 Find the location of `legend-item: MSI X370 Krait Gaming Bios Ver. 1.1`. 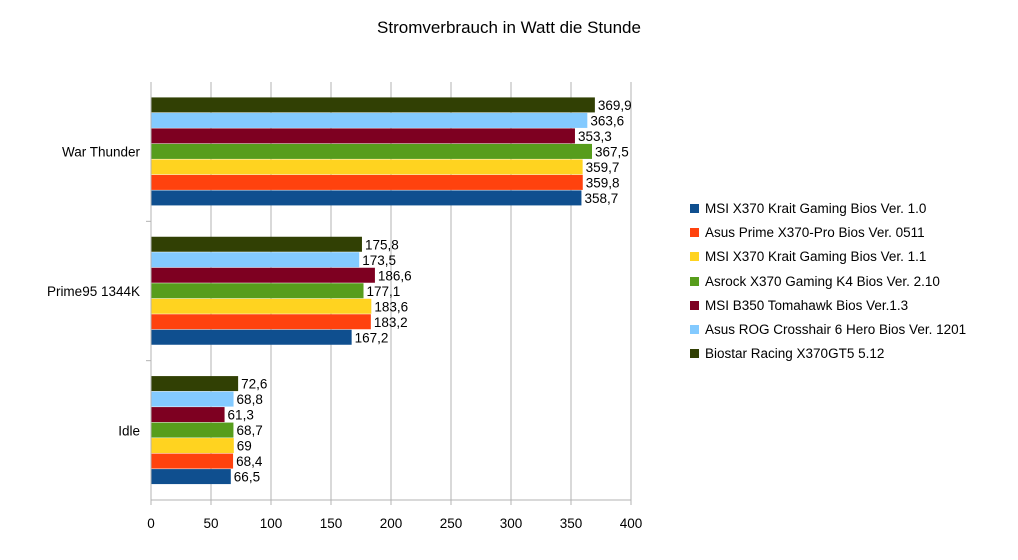

legend-item: MSI X370 Krait Gaming Bios Ver. 1.1 is located at coordinates (828, 257).